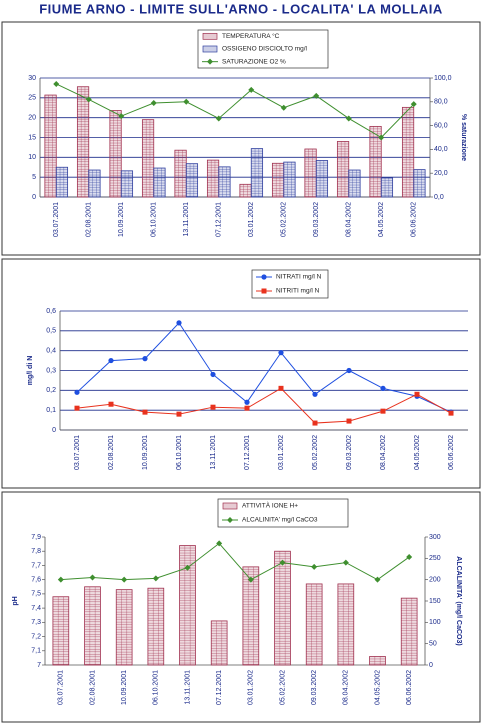 The width and height of the screenshot is (483, 727). Describe the element at coordinates (298, 291) in the screenshot. I see `legend-label: NITRITI mg/l N` at that location.